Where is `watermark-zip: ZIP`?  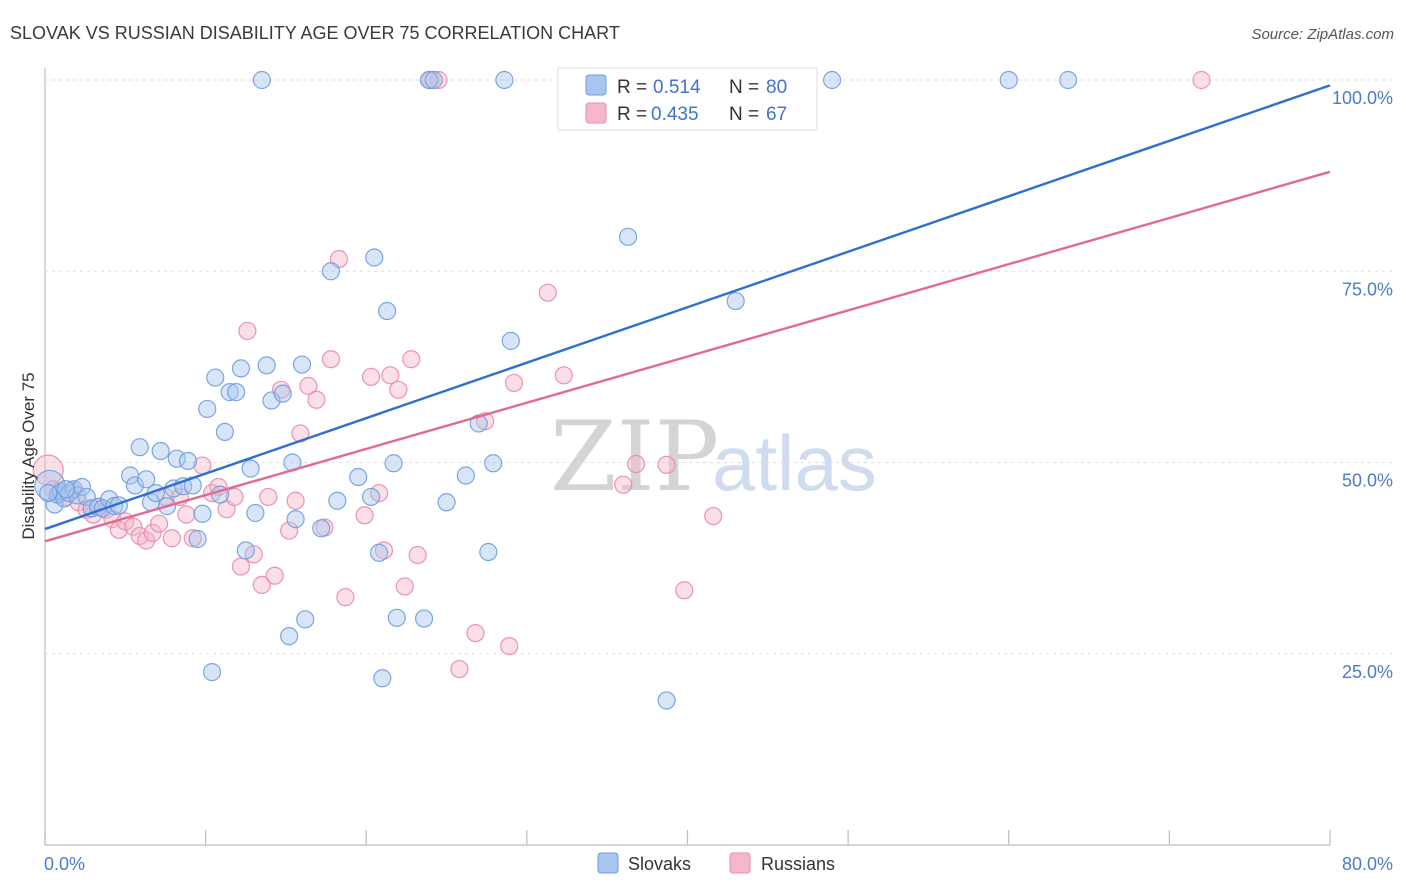 watermark-zip: ZIP is located at coordinates (634, 457).